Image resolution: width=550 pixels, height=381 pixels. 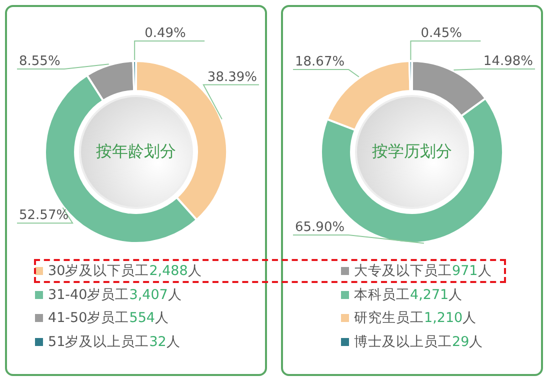 What do you see at coordinates (412, 152) in the screenshot?
I see `text: 按学历划分` at bounding box center [412, 152].